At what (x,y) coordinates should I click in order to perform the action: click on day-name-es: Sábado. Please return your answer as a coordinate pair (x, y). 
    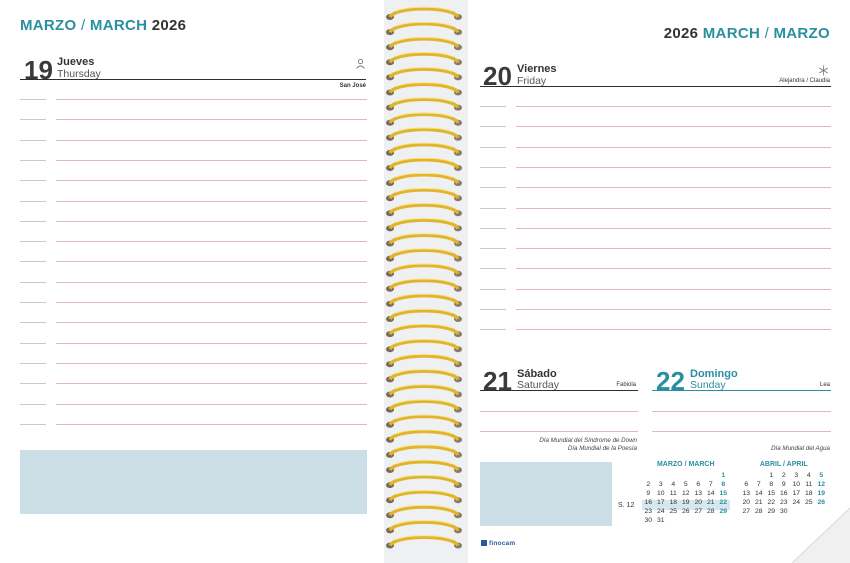
    Looking at the image, I should click on (537, 374).